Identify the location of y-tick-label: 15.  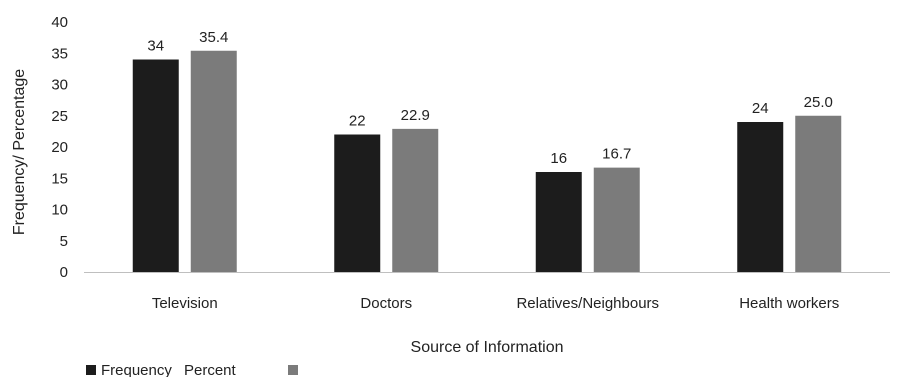
(59, 178).